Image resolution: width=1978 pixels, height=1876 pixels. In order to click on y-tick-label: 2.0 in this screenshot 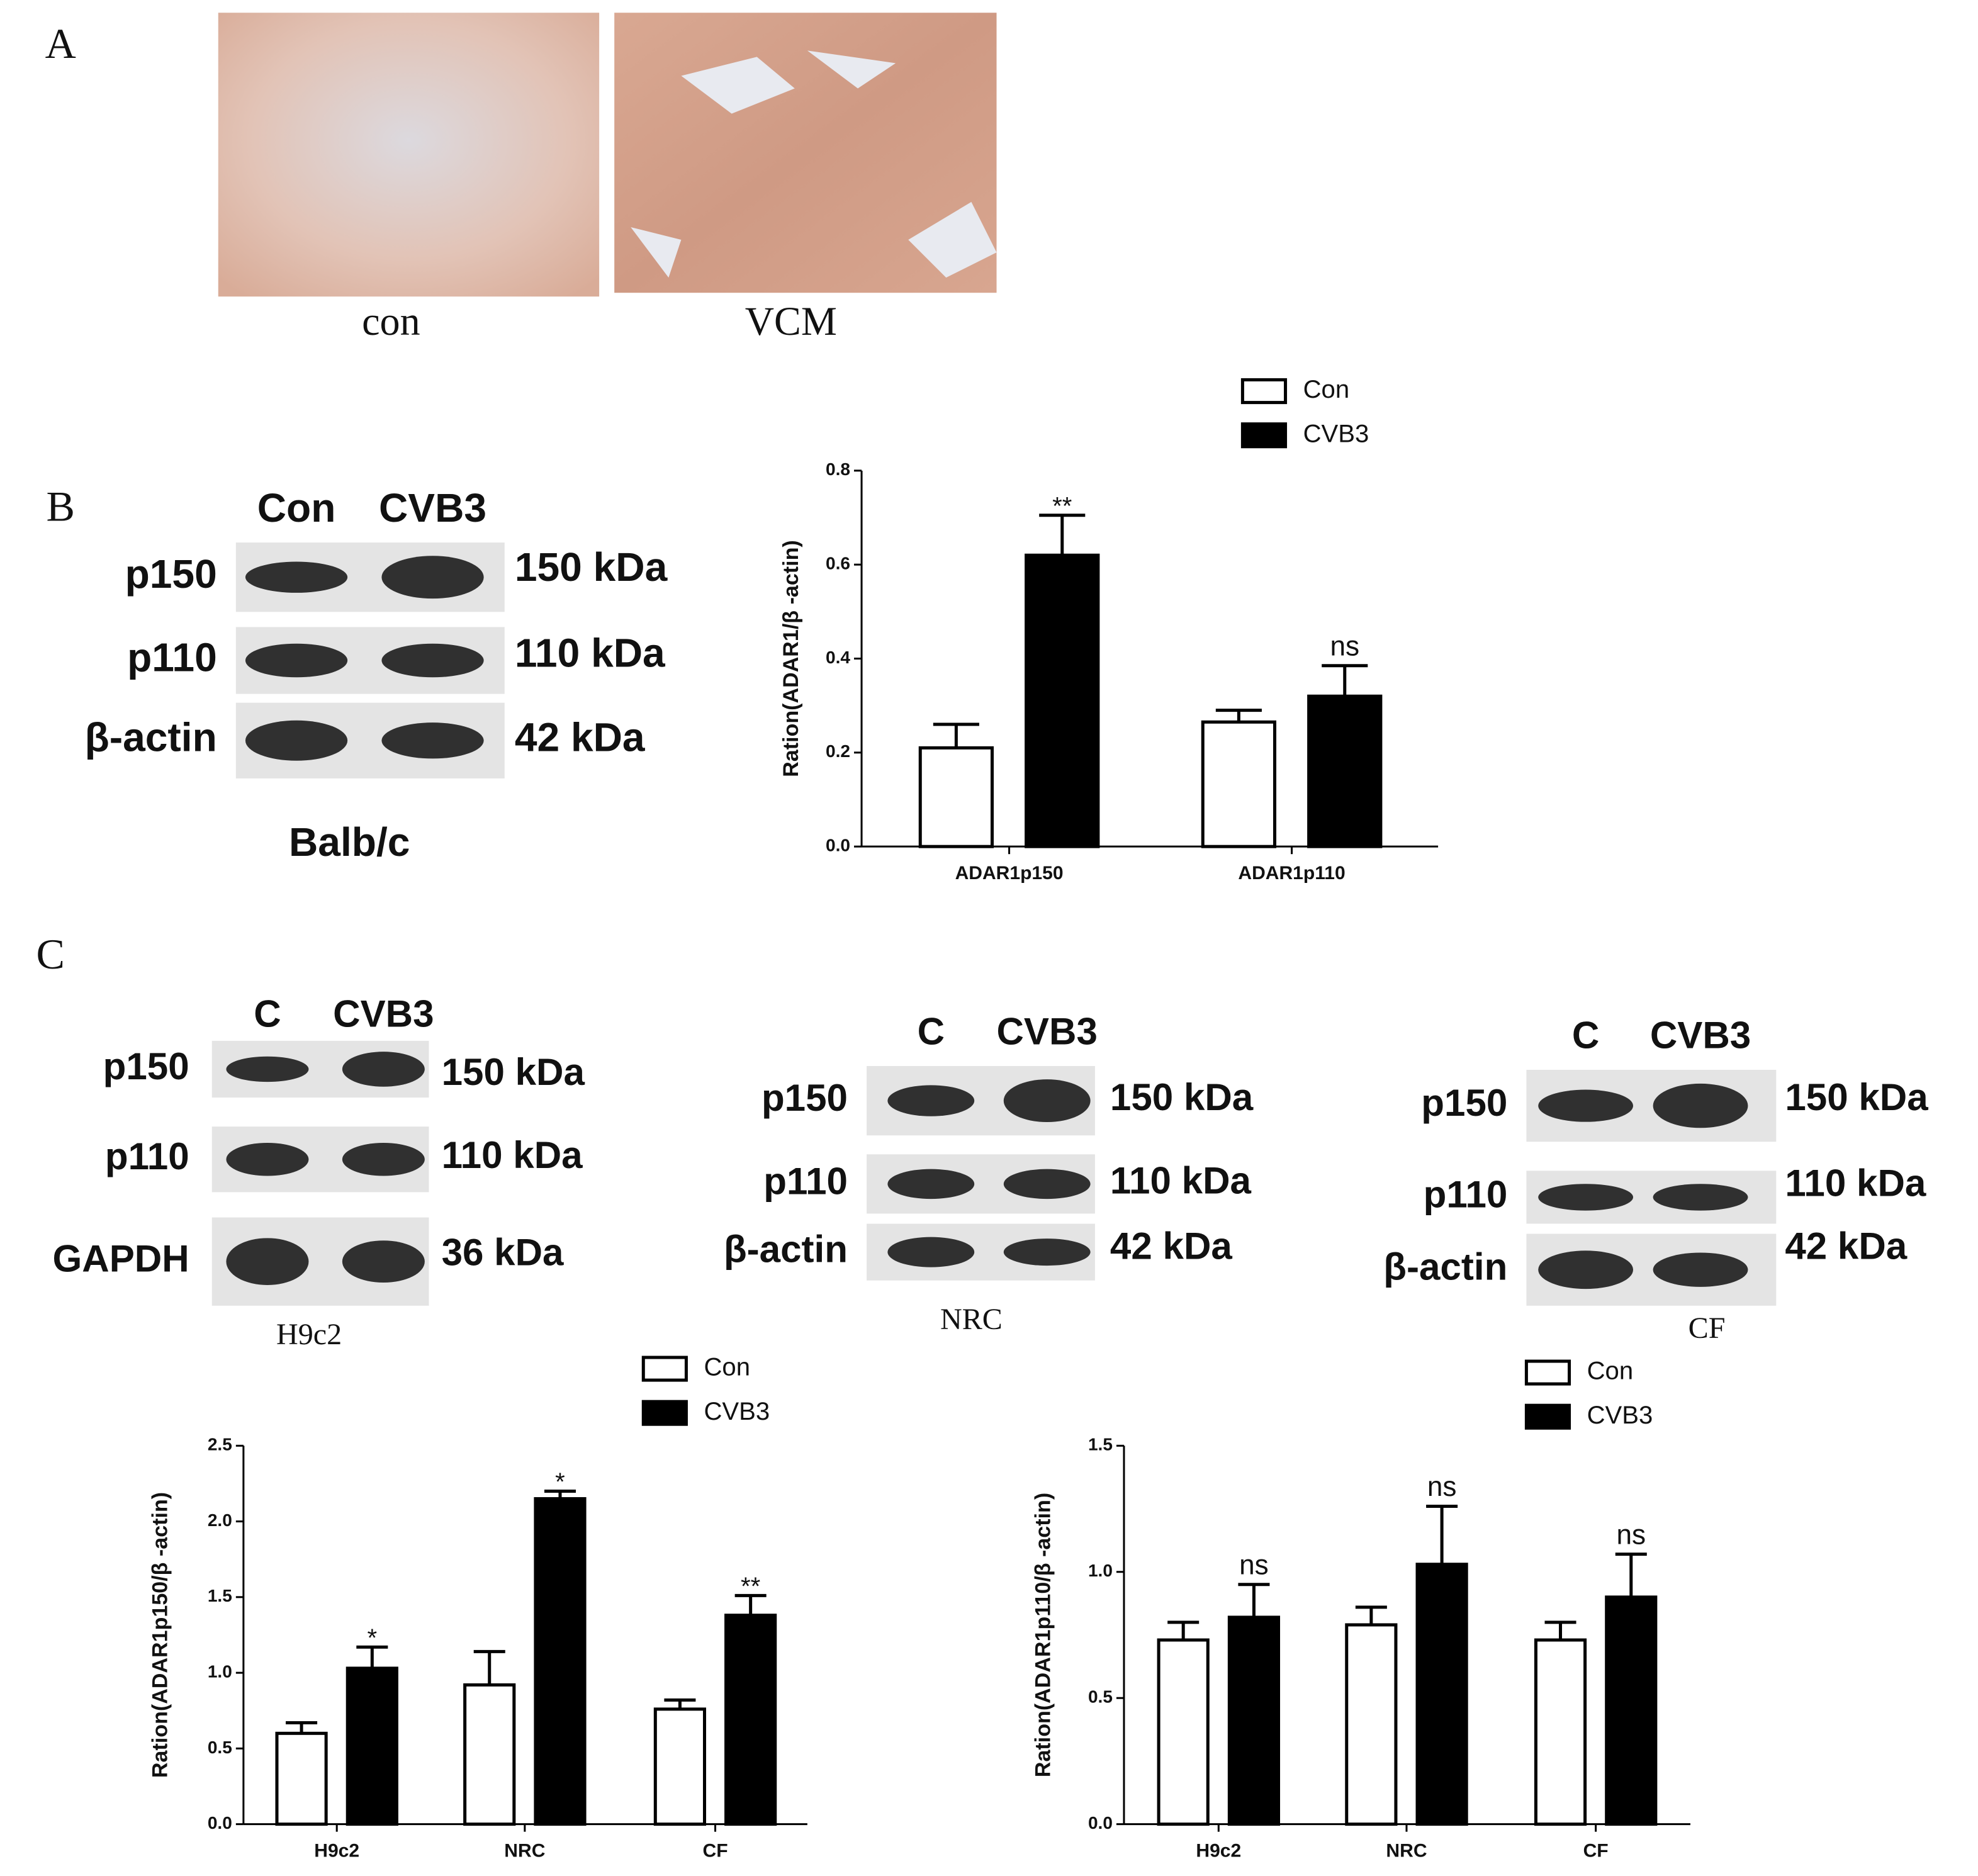, I will do `click(220, 1520)`.